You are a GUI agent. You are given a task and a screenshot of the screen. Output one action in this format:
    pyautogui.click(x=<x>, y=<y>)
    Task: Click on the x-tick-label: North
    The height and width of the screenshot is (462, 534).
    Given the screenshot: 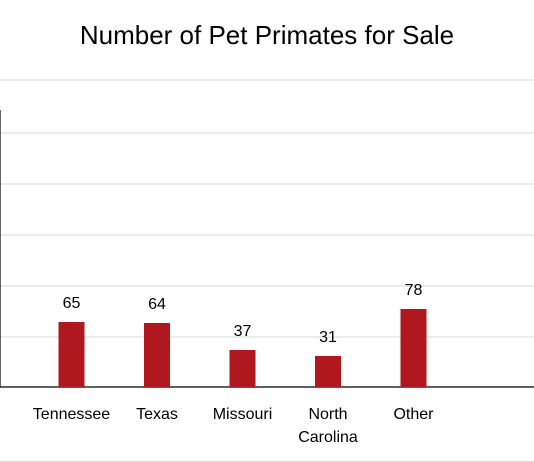 What is the action you would take?
    pyautogui.click(x=327, y=414)
    